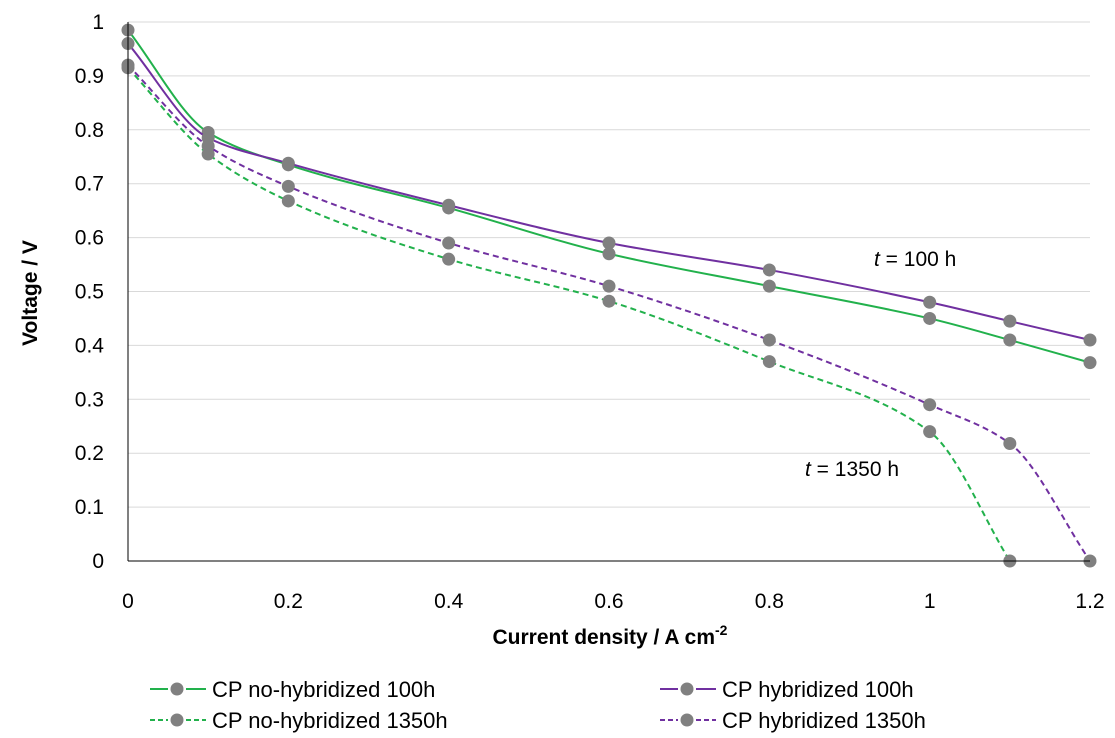 This screenshot has height=738, width=1115. What do you see at coordinates (89, 130) in the screenshot?
I see `y-tick-label: 0.8` at bounding box center [89, 130].